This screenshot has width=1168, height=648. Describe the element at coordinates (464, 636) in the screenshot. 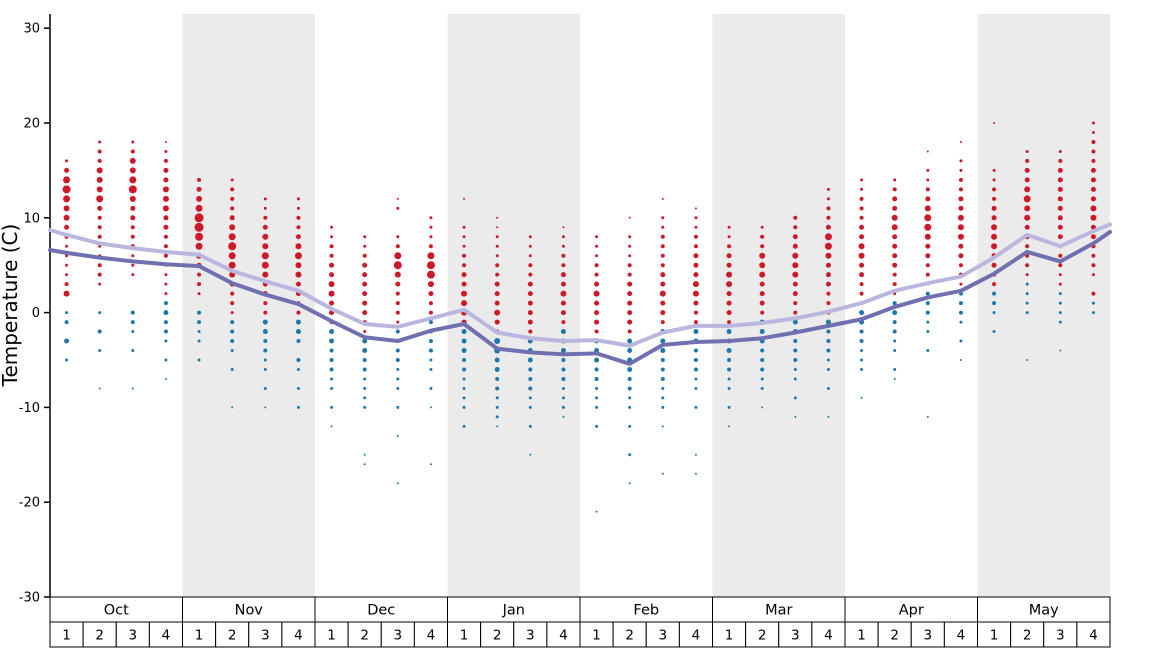

I see `week-label: 1` at that location.